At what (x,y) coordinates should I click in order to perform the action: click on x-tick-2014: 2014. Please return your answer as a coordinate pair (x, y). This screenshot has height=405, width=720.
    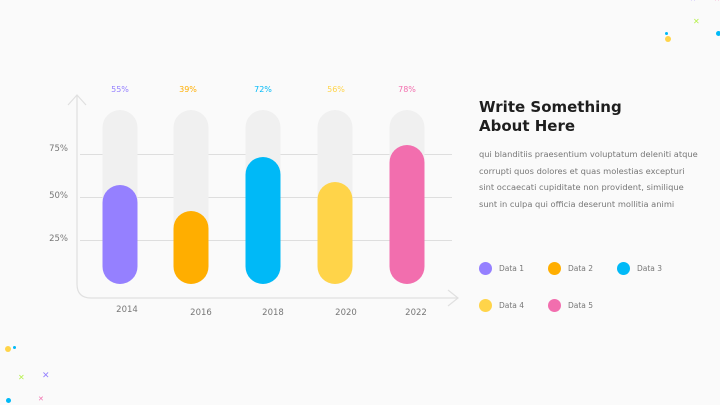
    Looking at the image, I should click on (127, 310).